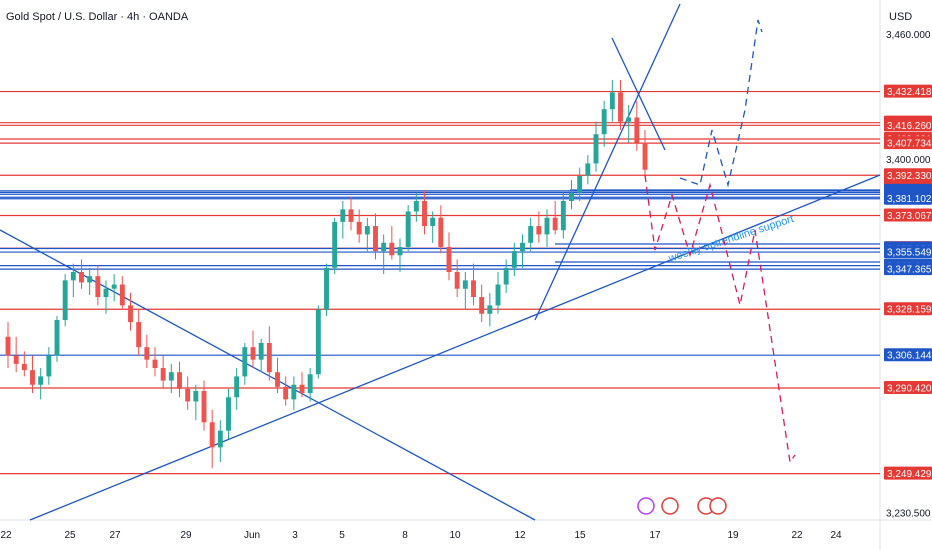 Image resolution: width=932 pixels, height=550 pixels. I want to click on time-tick-label: 10, so click(455, 535).